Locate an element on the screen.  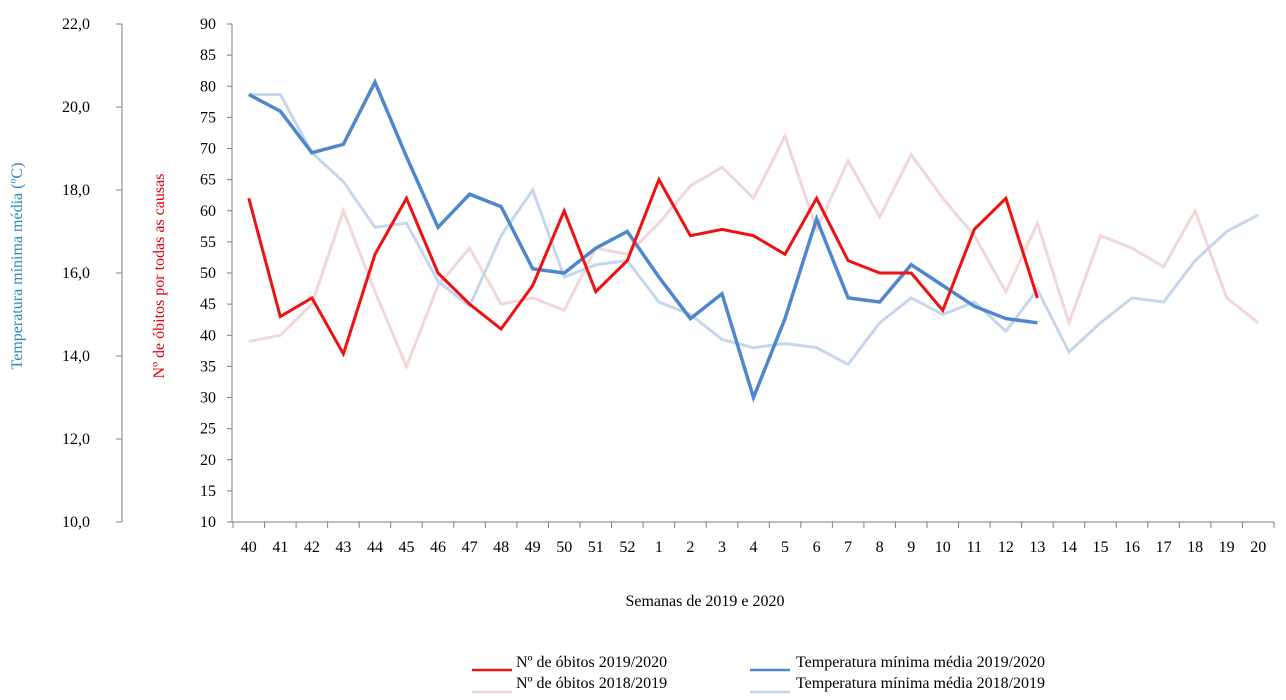
x-tick-label: 18 is located at coordinates (1195, 547).